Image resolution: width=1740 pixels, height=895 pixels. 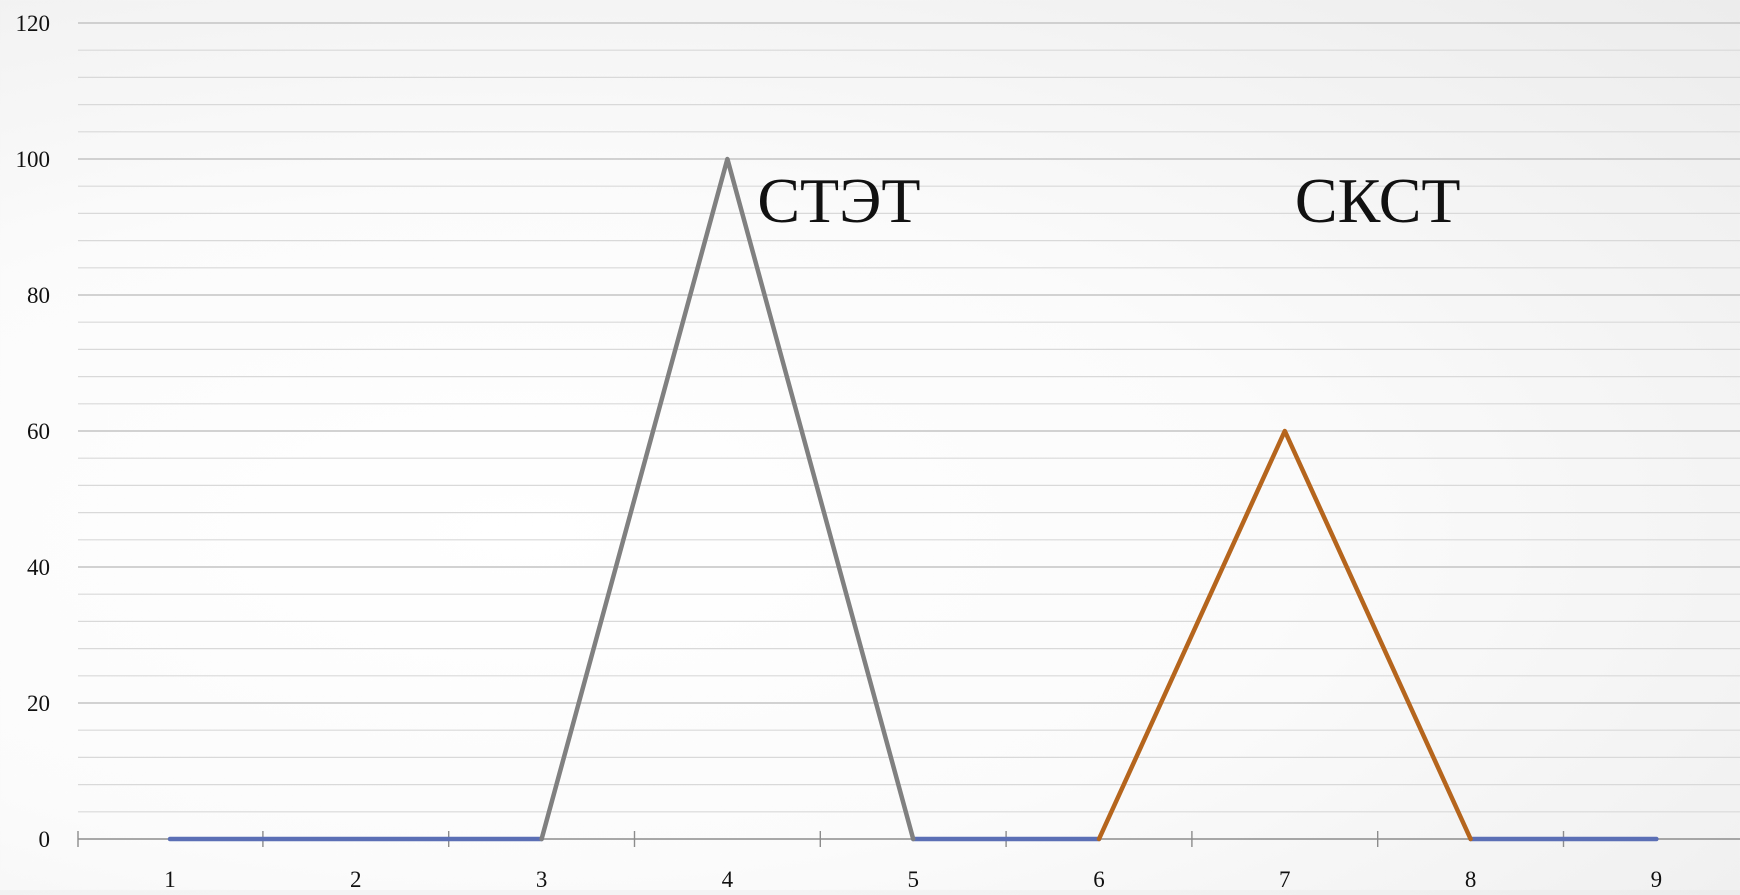 I want to click on annotation-label: СТЭТ, so click(x=838, y=200).